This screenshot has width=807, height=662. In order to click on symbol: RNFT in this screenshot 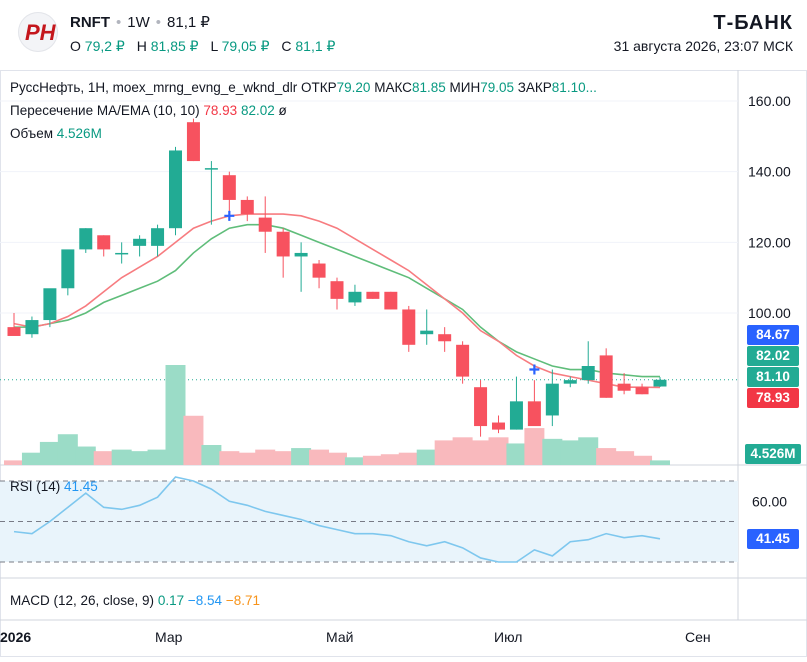, I will do `click(90, 22)`.